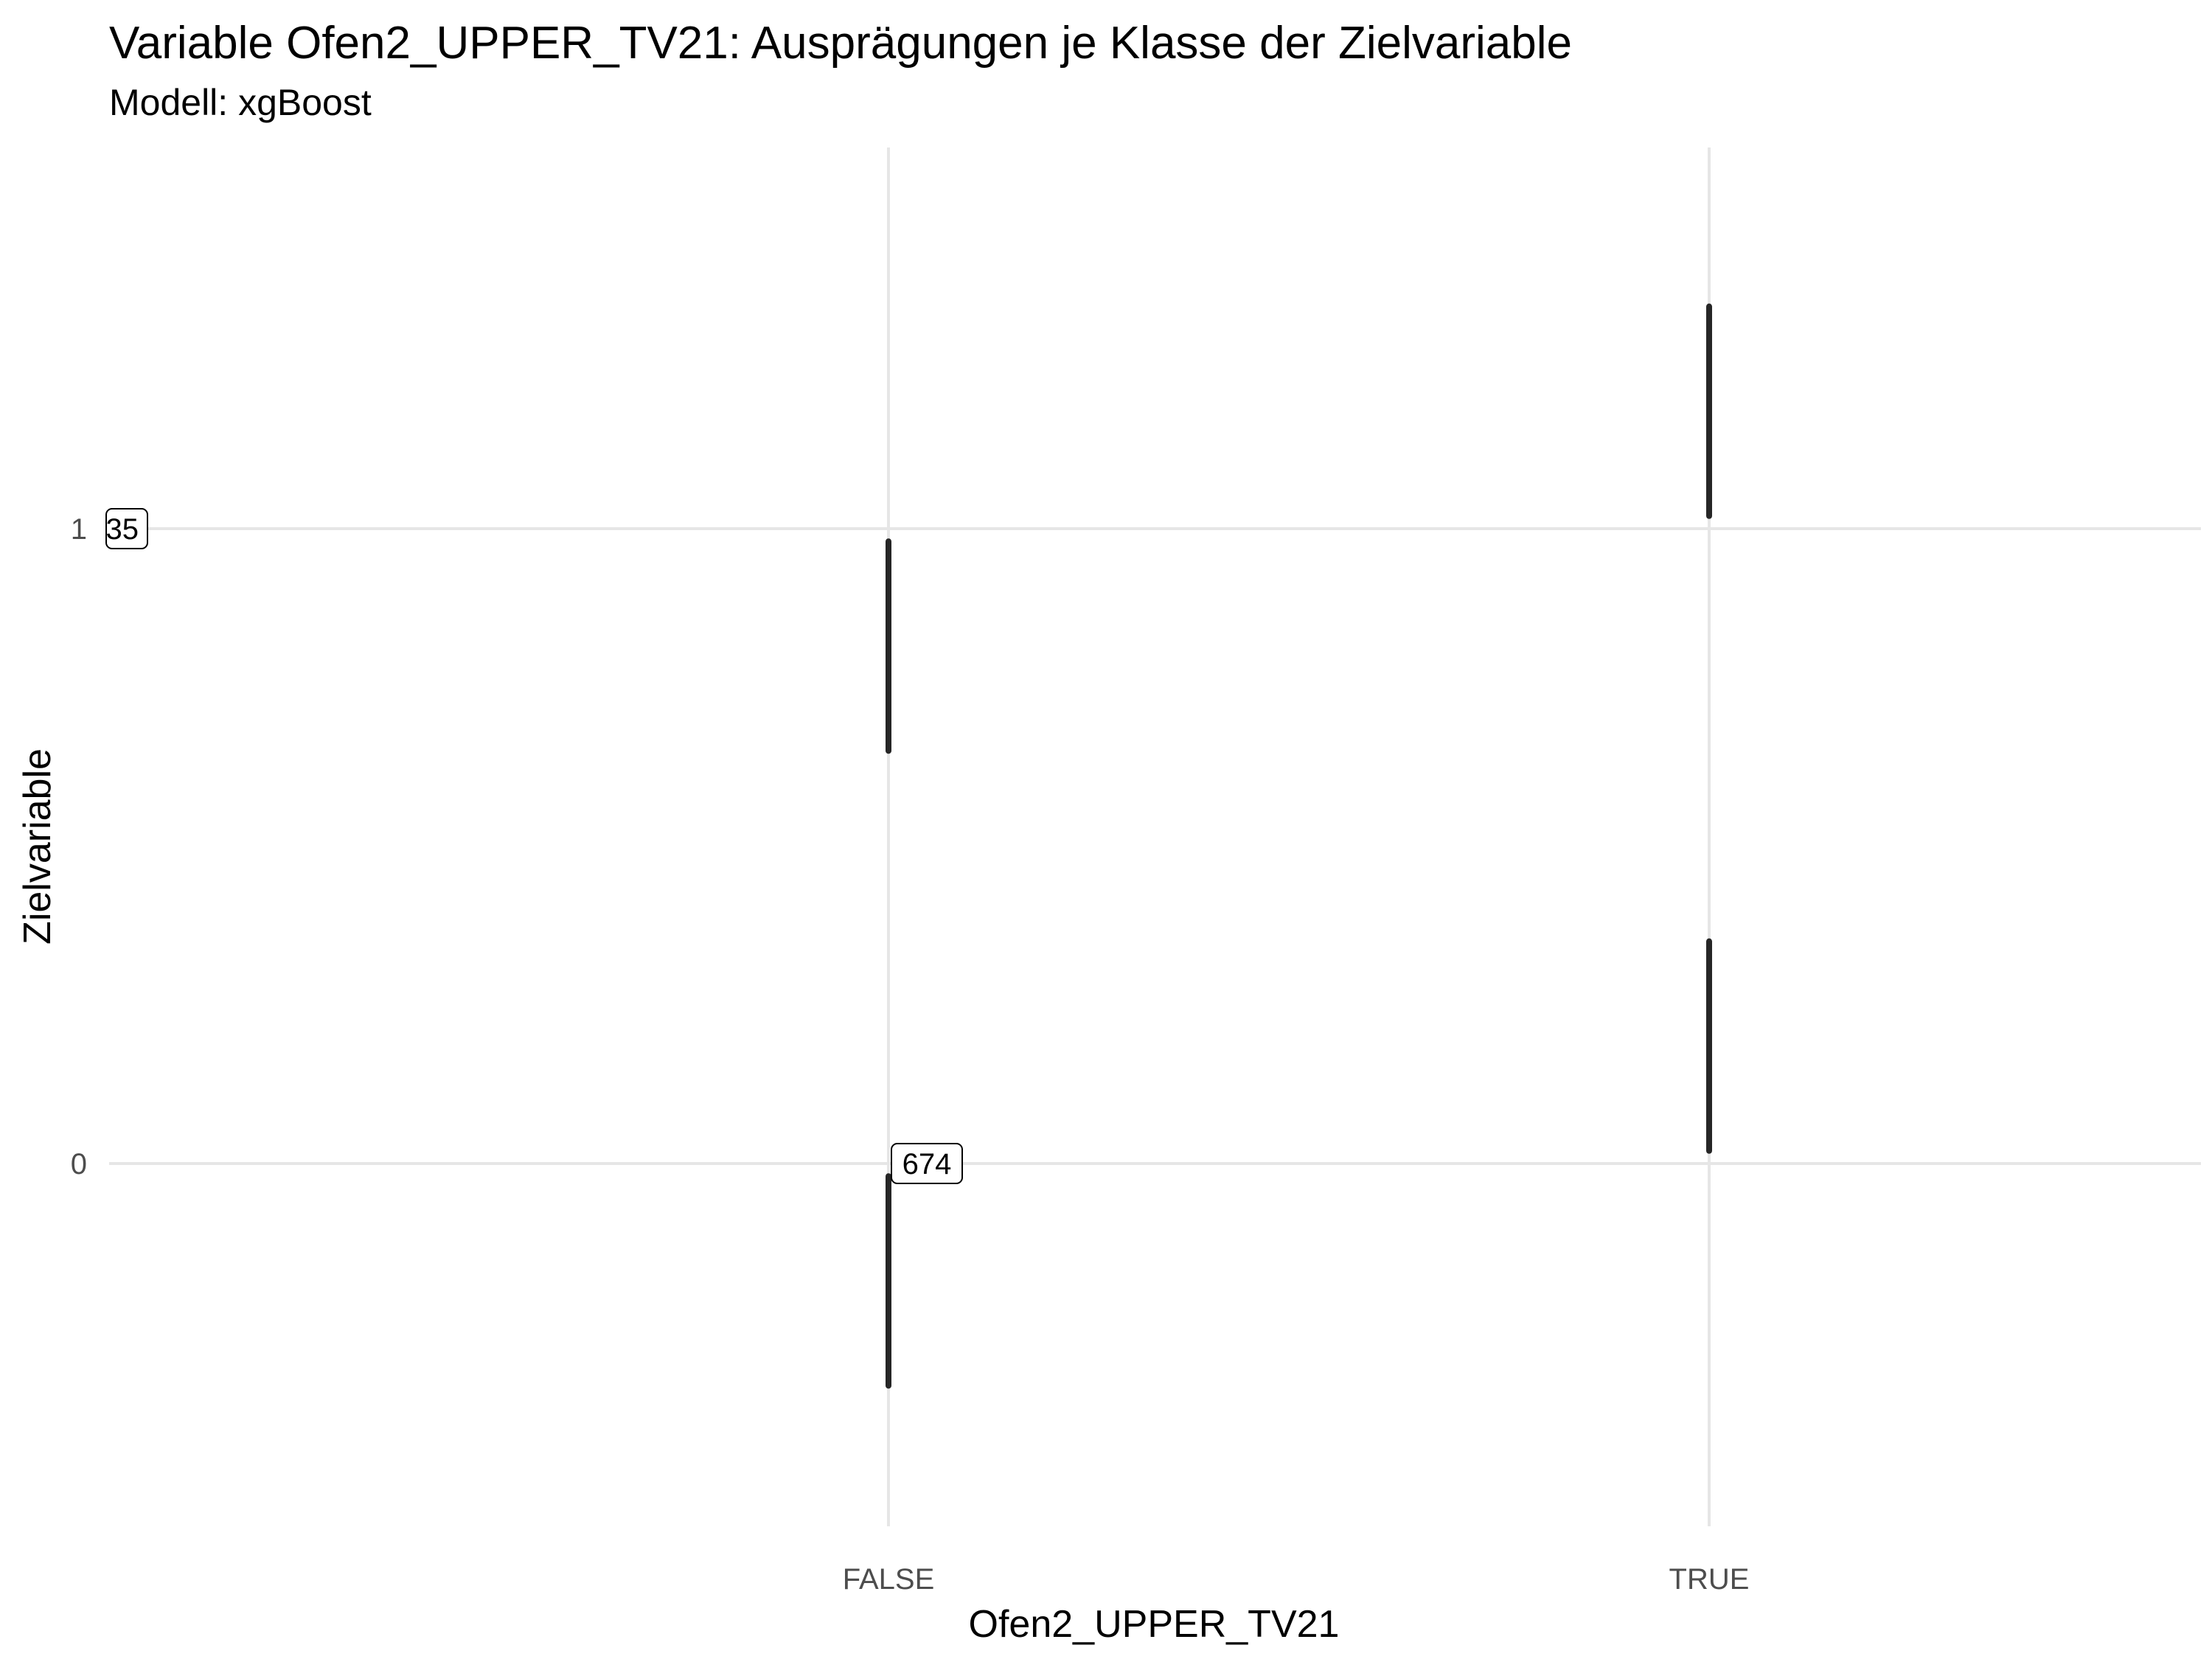 The height and width of the screenshot is (1659, 2212). What do you see at coordinates (1154, 1624) in the screenshot?
I see `x-axis-title: Ofen2_UPPER_TV21` at bounding box center [1154, 1624].